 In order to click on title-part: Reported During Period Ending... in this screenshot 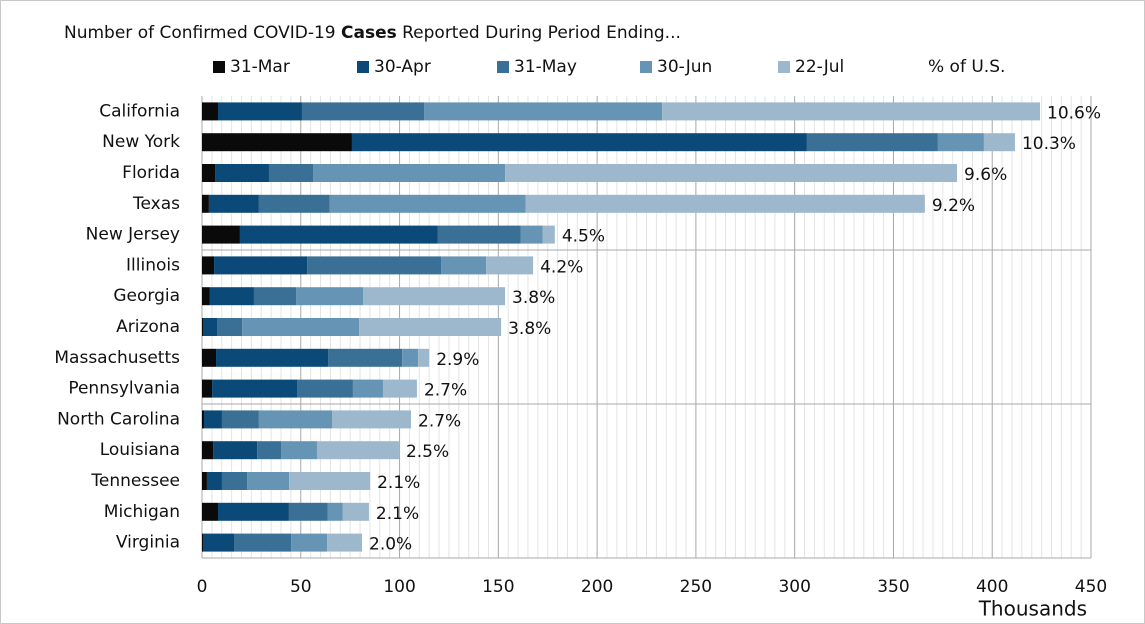, I will do `click(539, 33)`.